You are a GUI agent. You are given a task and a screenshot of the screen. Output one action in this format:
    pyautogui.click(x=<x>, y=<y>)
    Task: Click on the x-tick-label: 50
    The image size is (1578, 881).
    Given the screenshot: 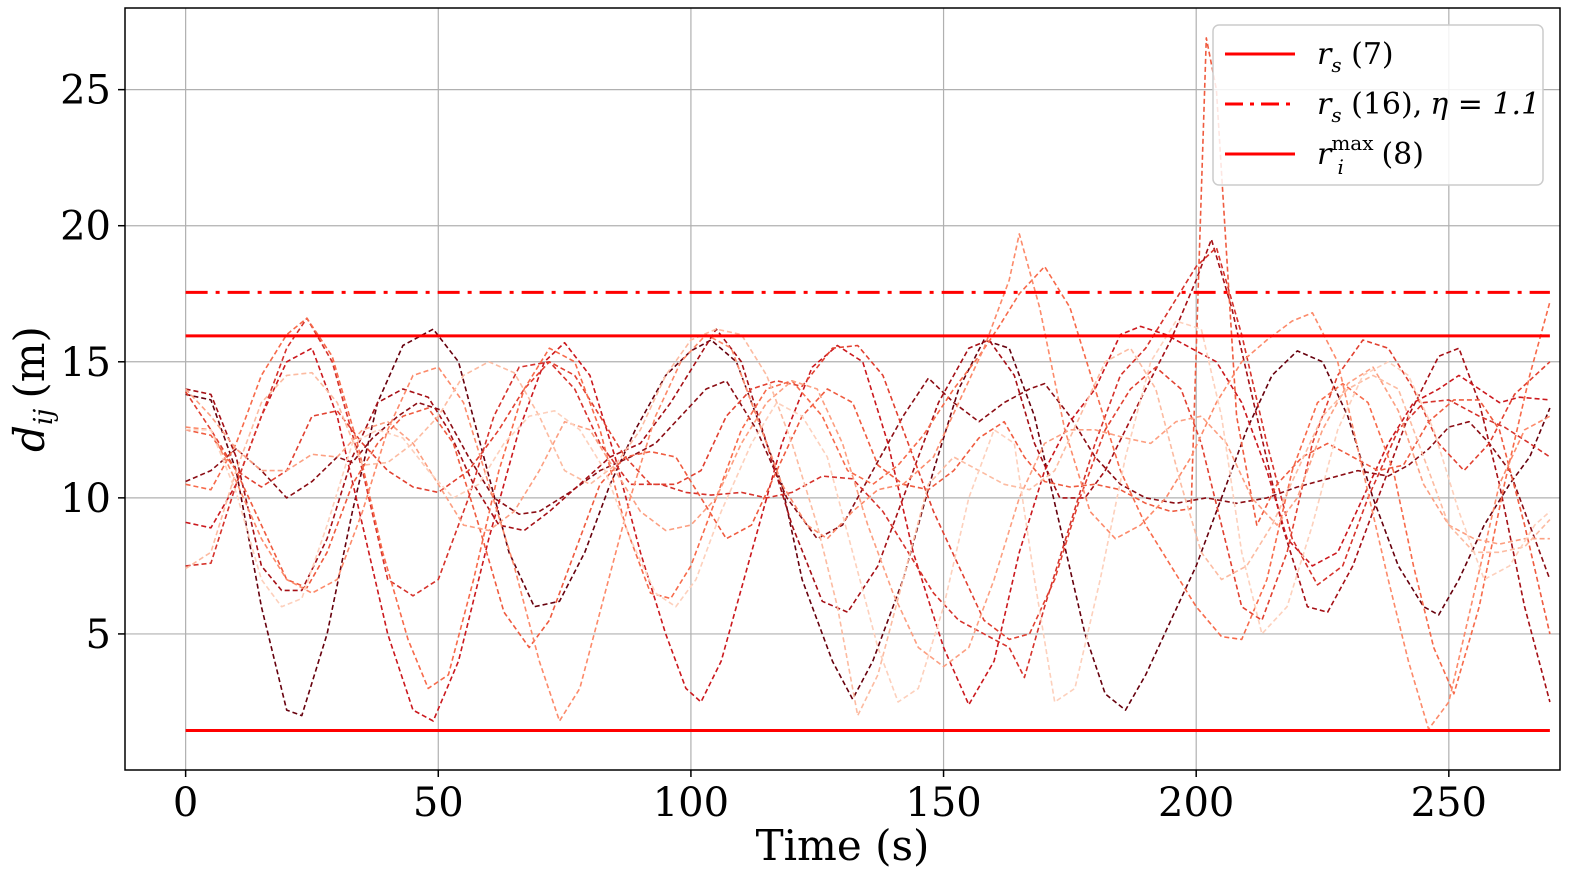 What is the action you would take?
    pyautogui.click(x=438, y=803)
    